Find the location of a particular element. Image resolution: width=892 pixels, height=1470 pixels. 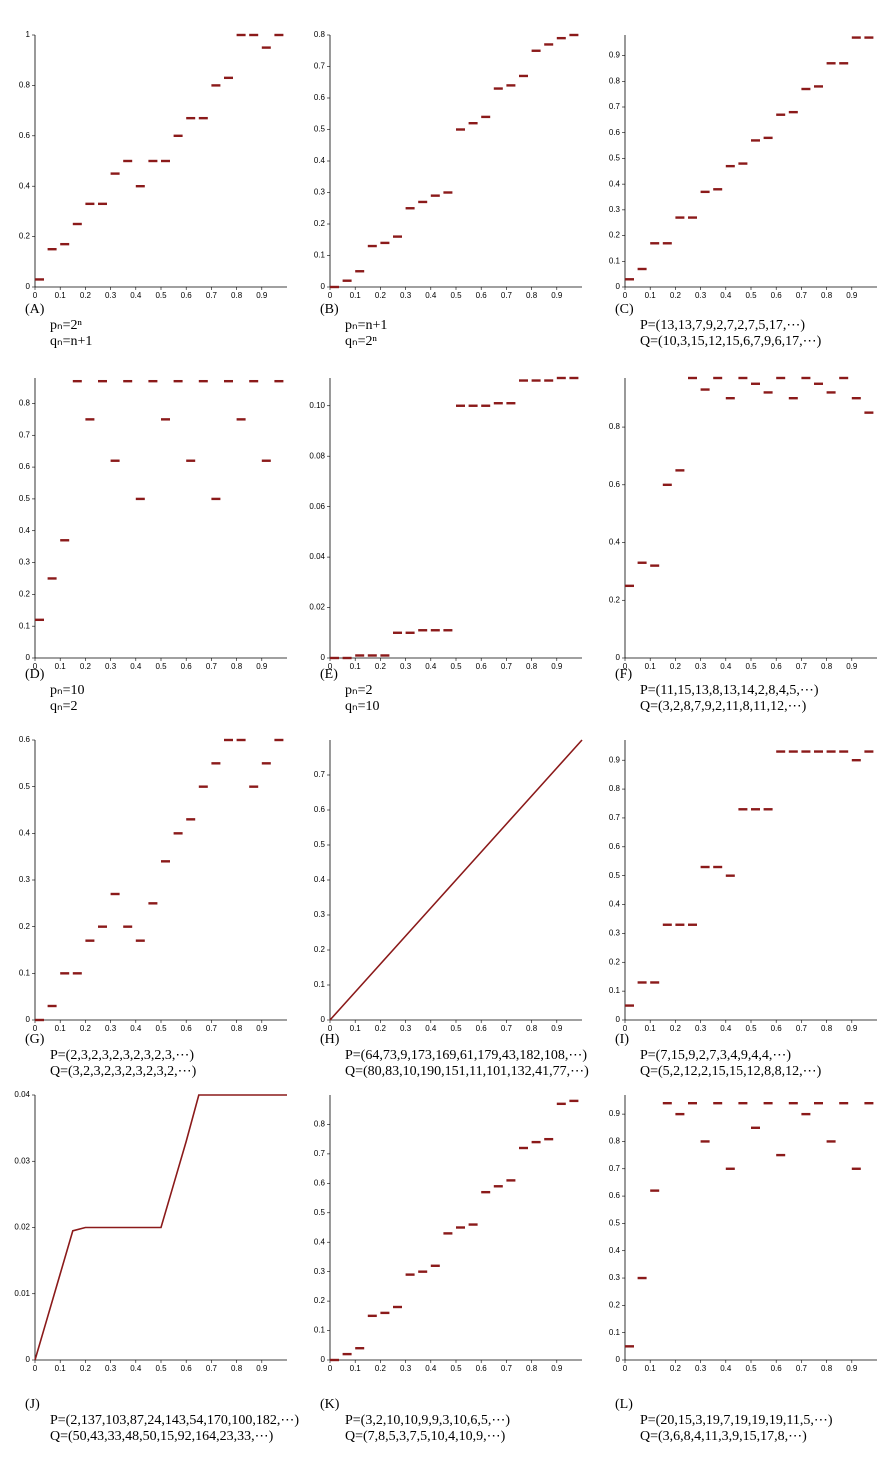

y-tick-label: 0.04 is located at coordinates (22, 1094).